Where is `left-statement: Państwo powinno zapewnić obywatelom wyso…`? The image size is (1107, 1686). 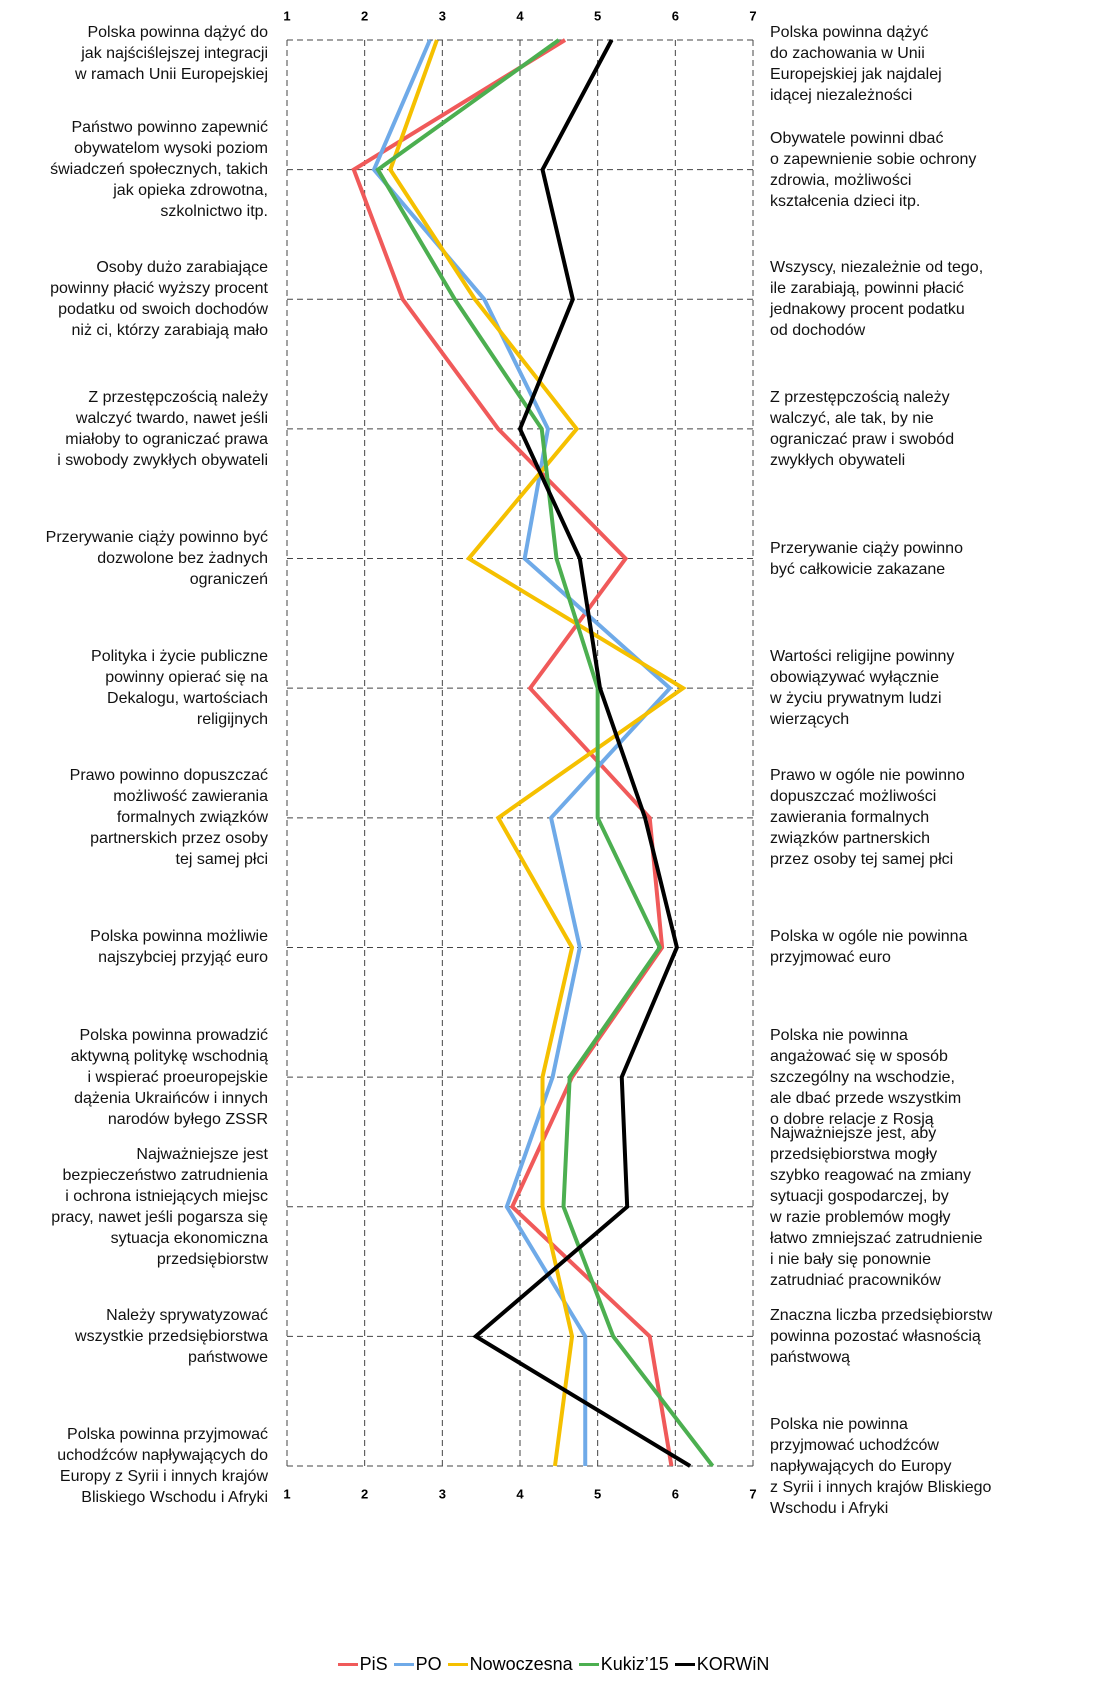
left-statement: Państwo powinno zapewnić obywatelom wyso… is located at coordinates (159, 170).